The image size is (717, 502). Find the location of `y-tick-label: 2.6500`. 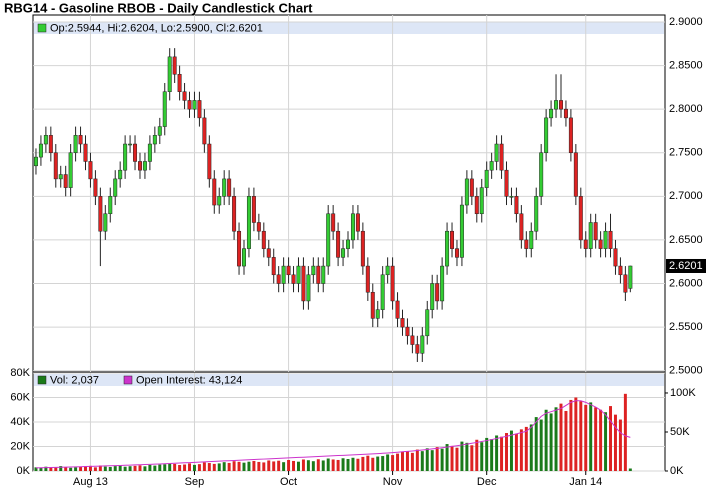

y-tick-label: 2.6500 is located at coordinates (686, 240).